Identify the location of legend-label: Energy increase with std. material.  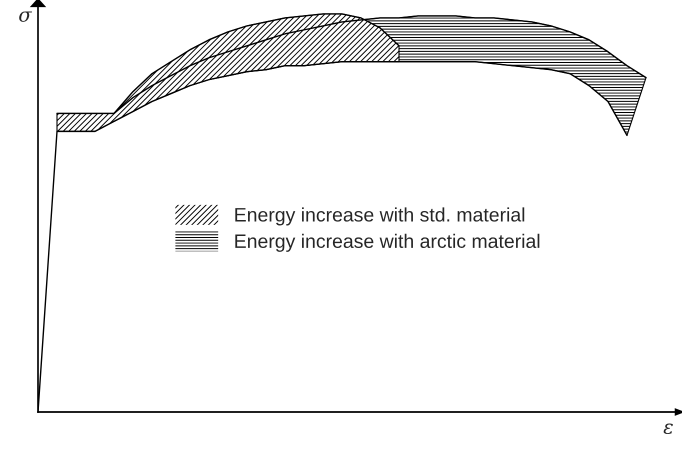
(379, 216).